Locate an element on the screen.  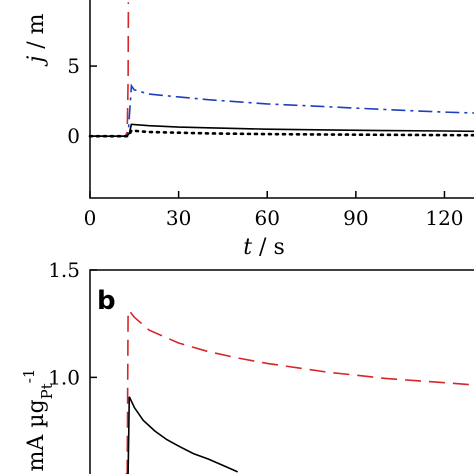
panel-b-y-tick-label: 1.0 is located at coordinates (64, 377).